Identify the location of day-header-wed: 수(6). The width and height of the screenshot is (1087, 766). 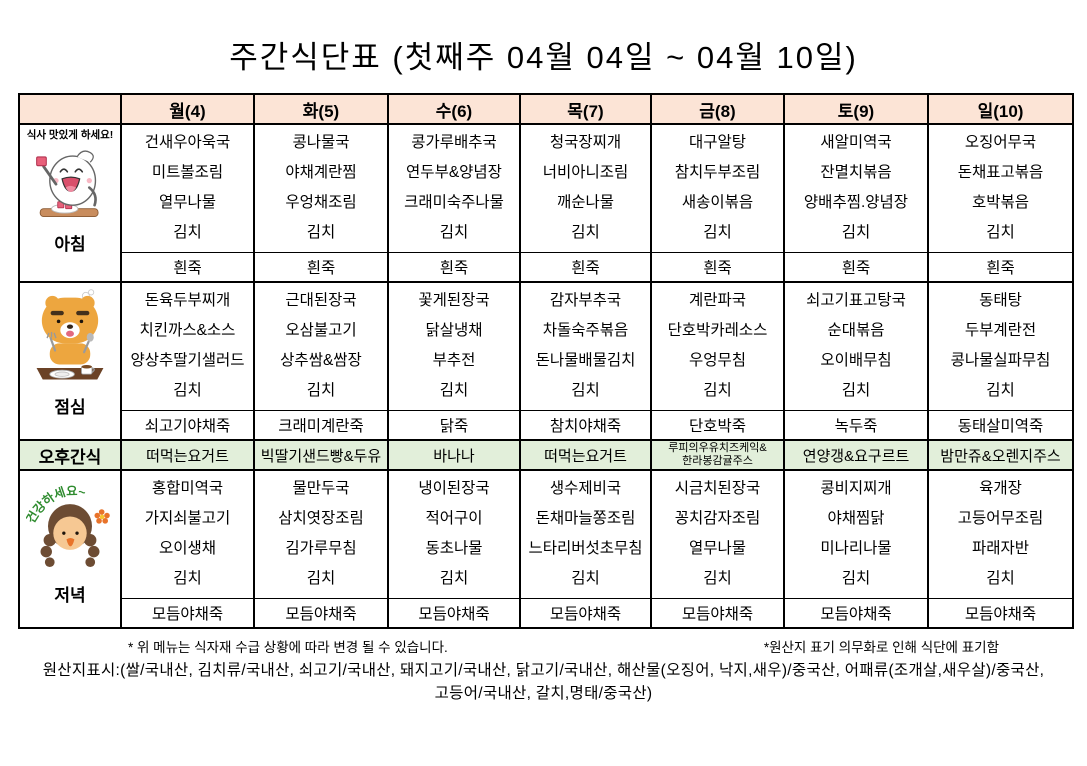
(454, 109).